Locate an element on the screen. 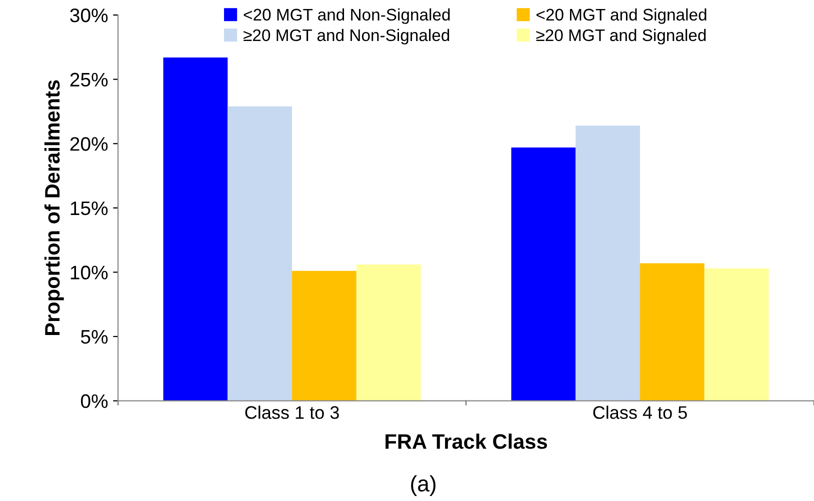 The image size is (814, 501). y-tick-label: 20% is located at coordinates (89, 144).